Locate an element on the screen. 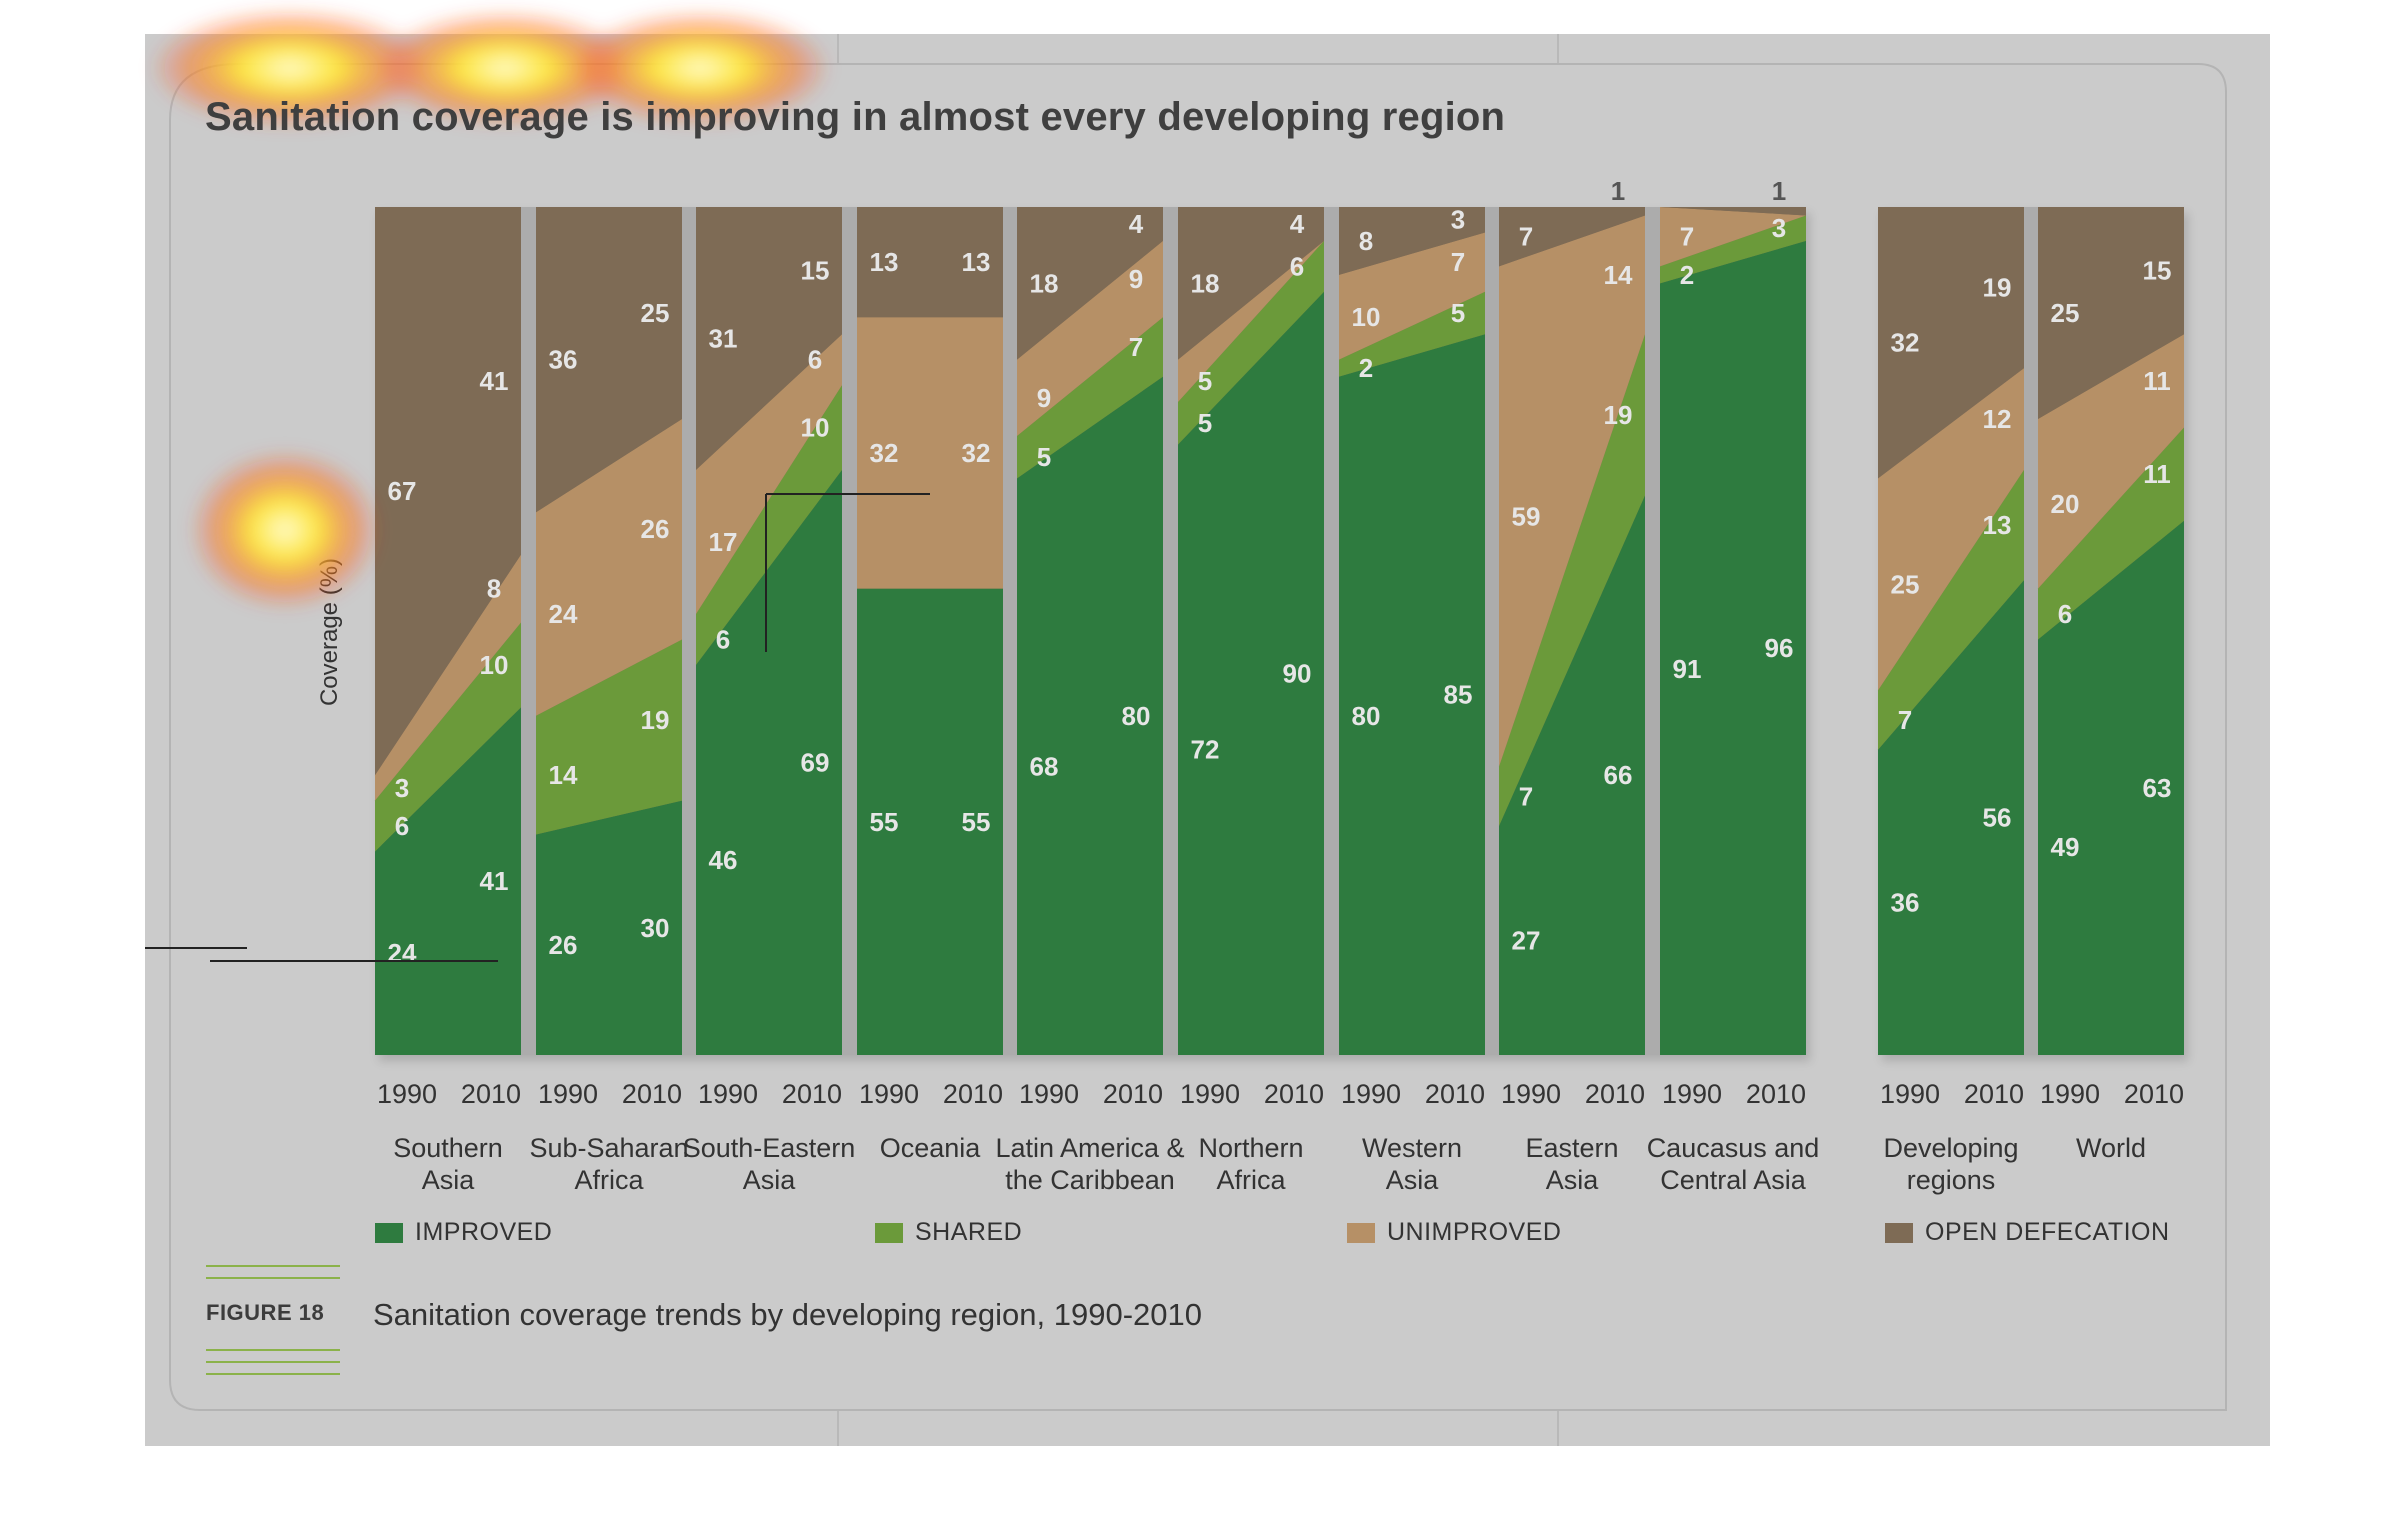 This screenshot has width=2402, height=1535. area-unimproved-sub-saharan-africa is located at coordinates (609, 567).